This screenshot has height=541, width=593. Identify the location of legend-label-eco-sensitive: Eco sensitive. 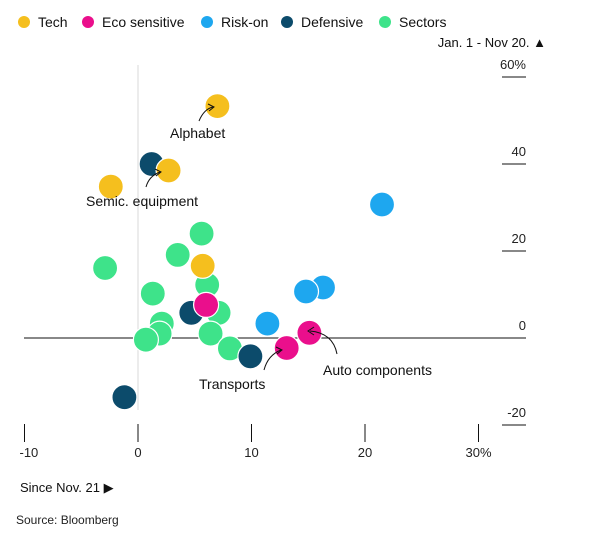
(143, 22).